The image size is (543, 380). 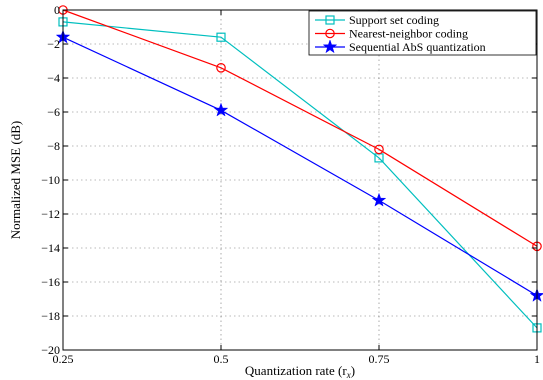 I want to click on x-axis-label: Quantization rate (rx), so click(x=300, y=371).